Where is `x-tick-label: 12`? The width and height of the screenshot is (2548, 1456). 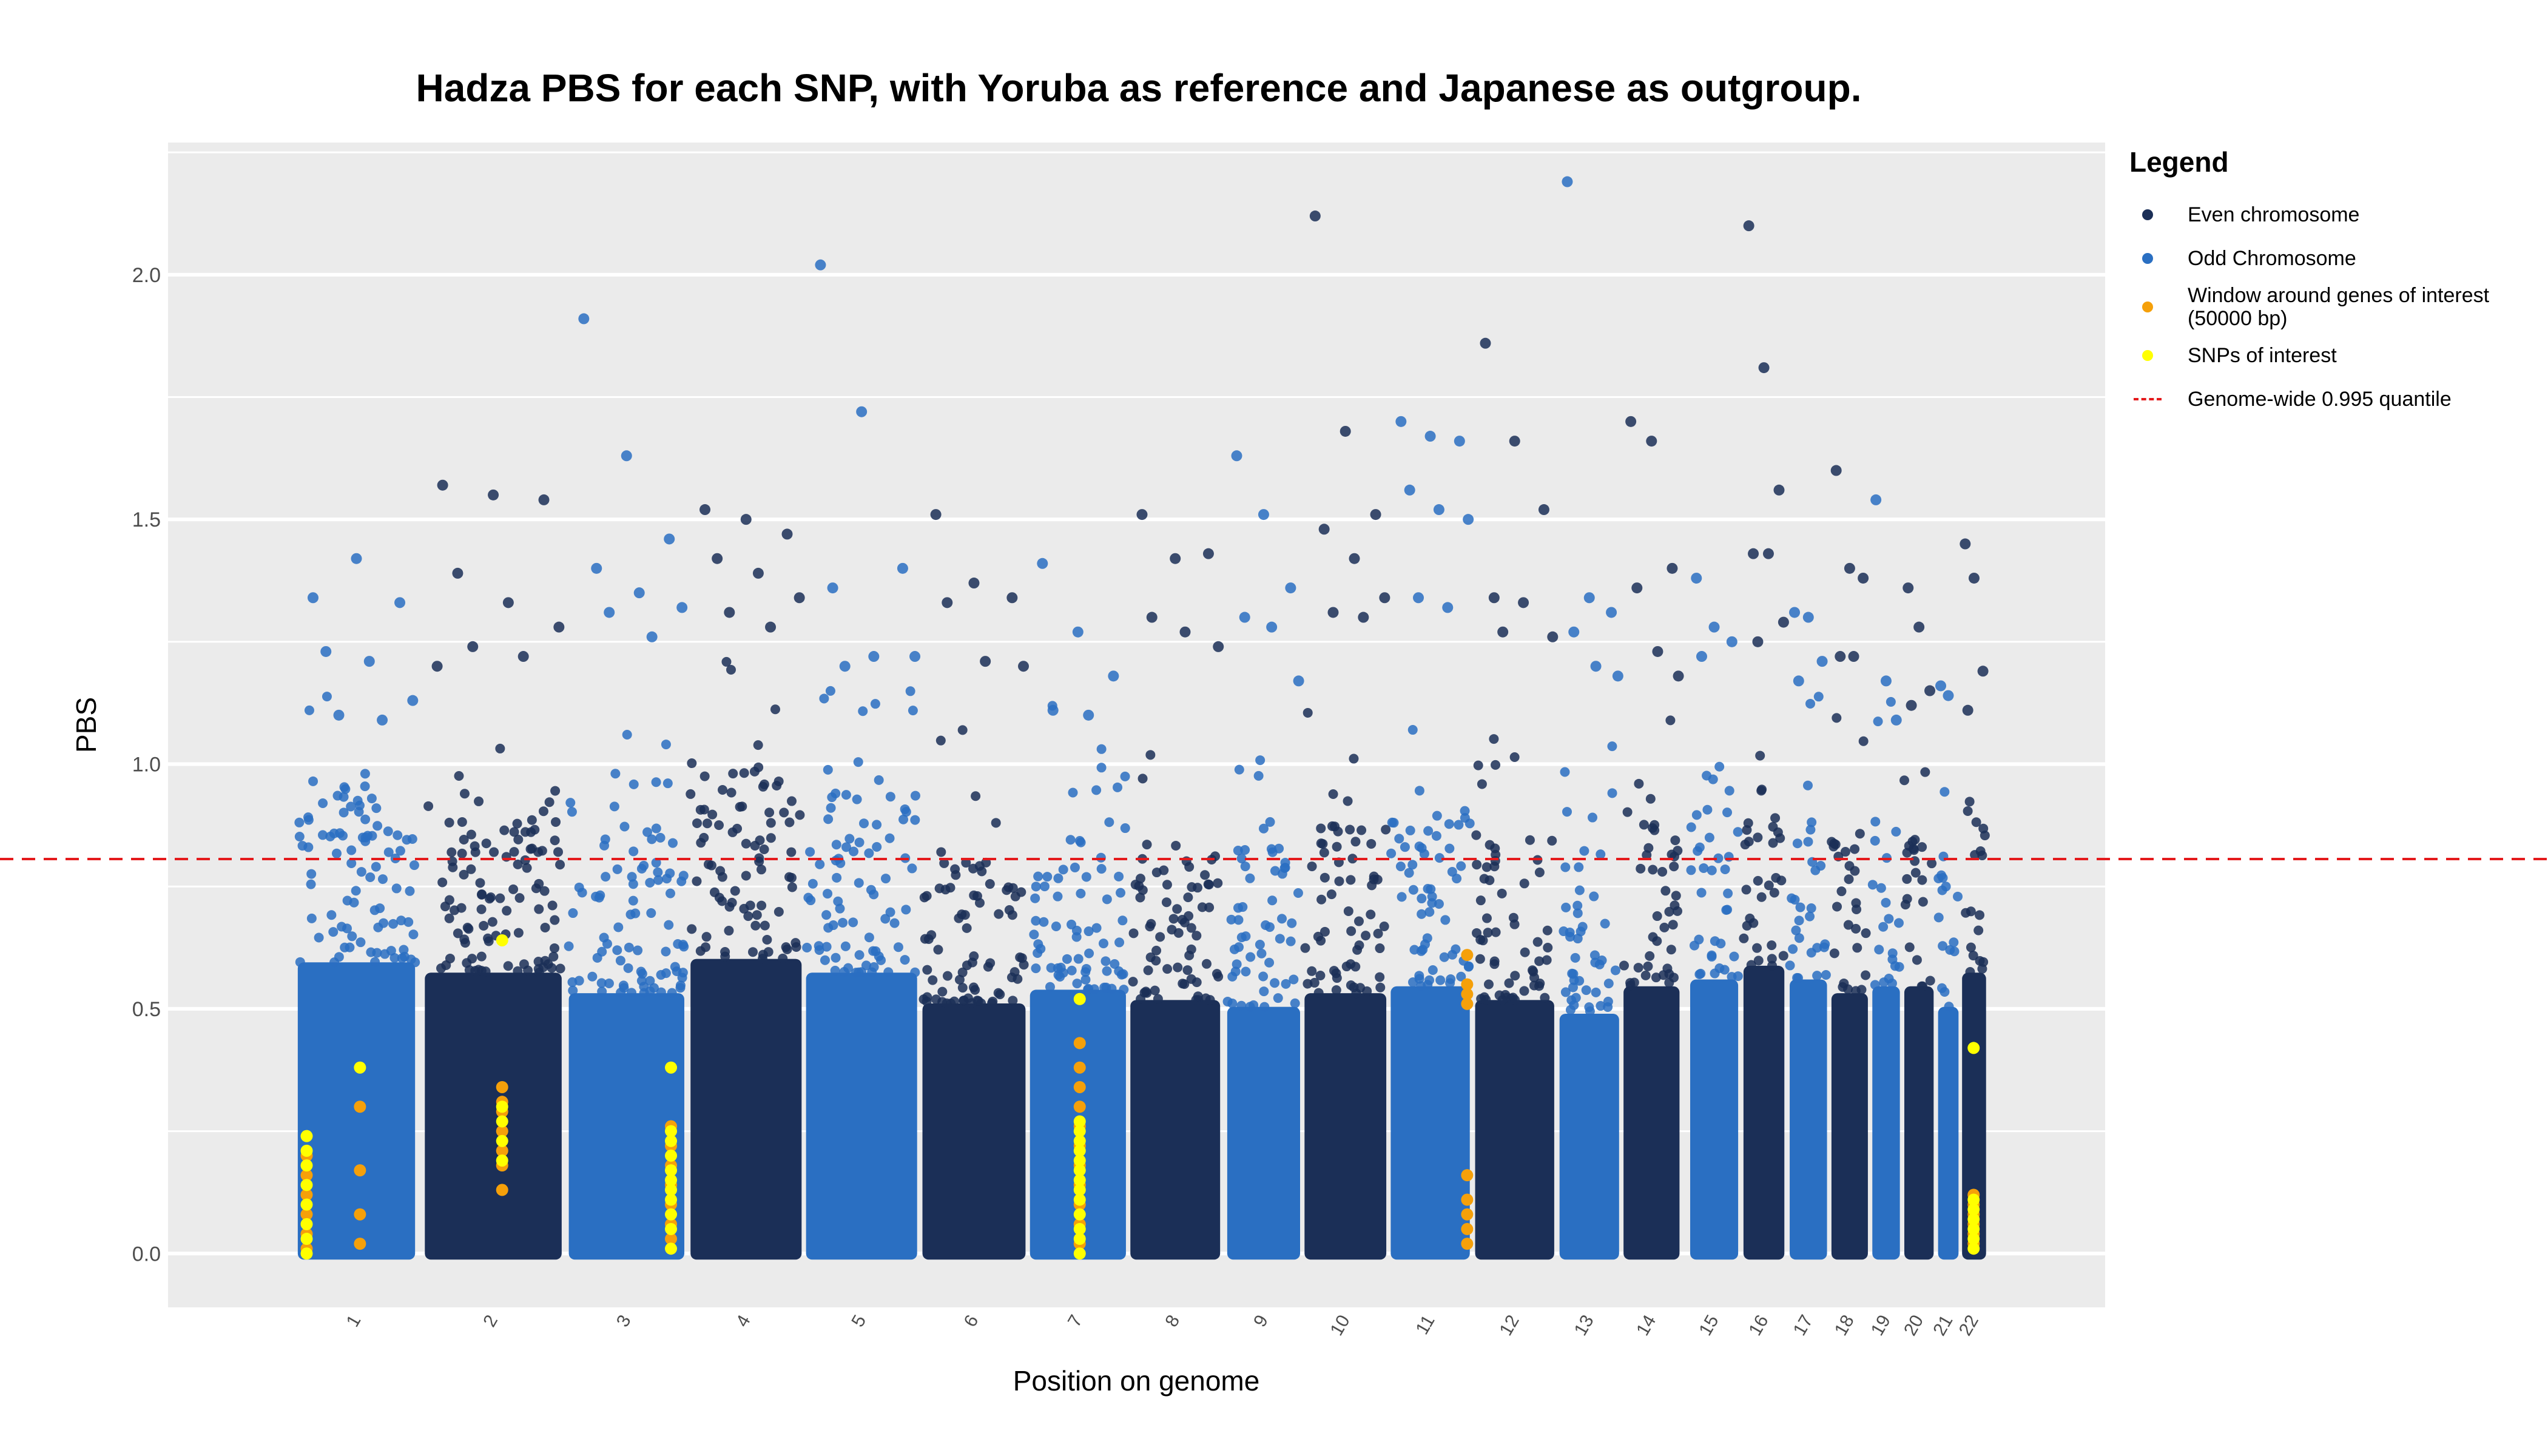
x-tick-label: 12 is located at coordinates (1509, 1325).